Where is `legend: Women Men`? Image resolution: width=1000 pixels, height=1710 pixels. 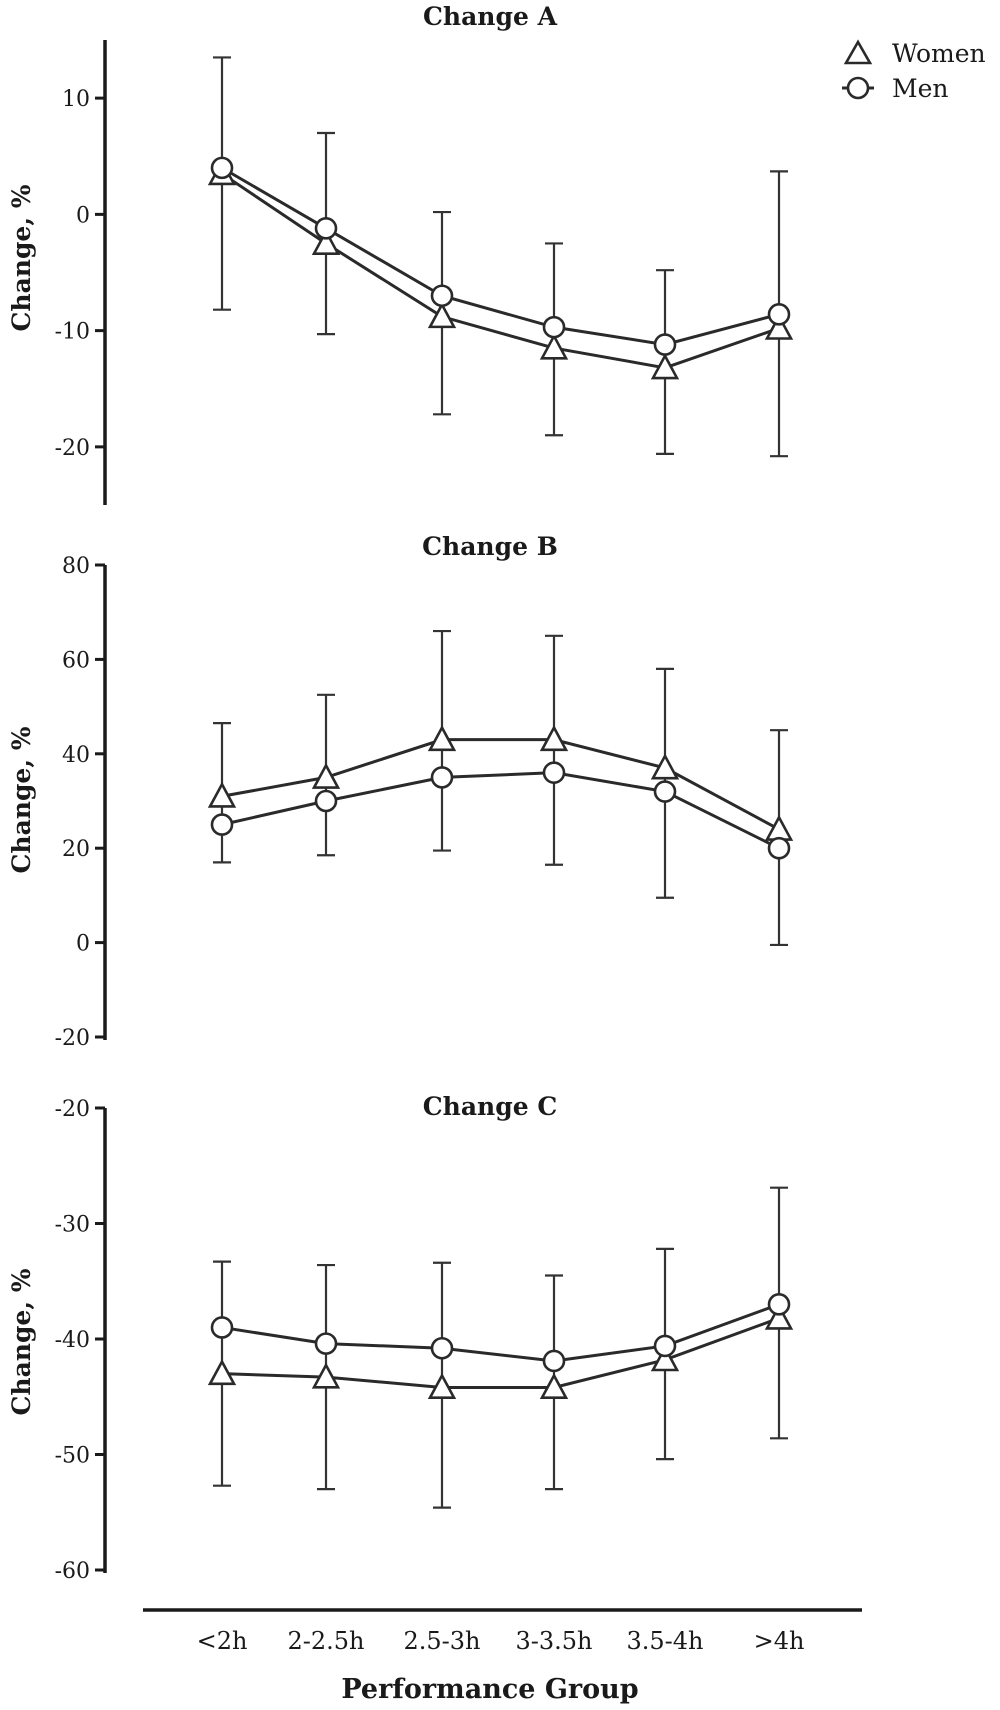
legend: Women Men is located at coordinates (914, 71).